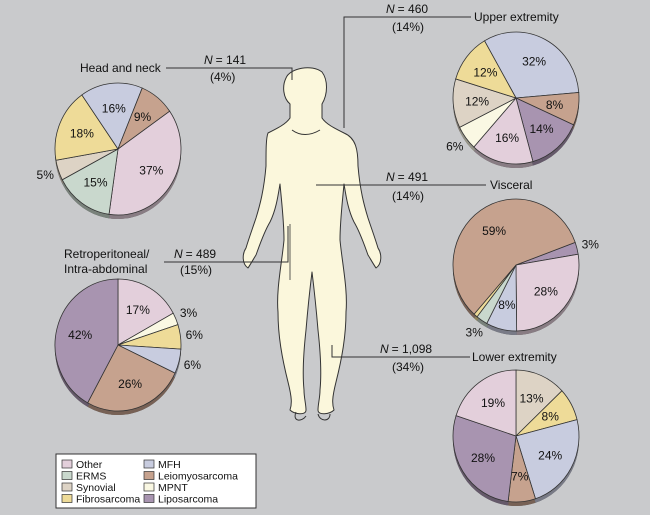 This screenshot has height=515, width=650. I want to click on slice-label-mfh: 24%, so click(550, 456).